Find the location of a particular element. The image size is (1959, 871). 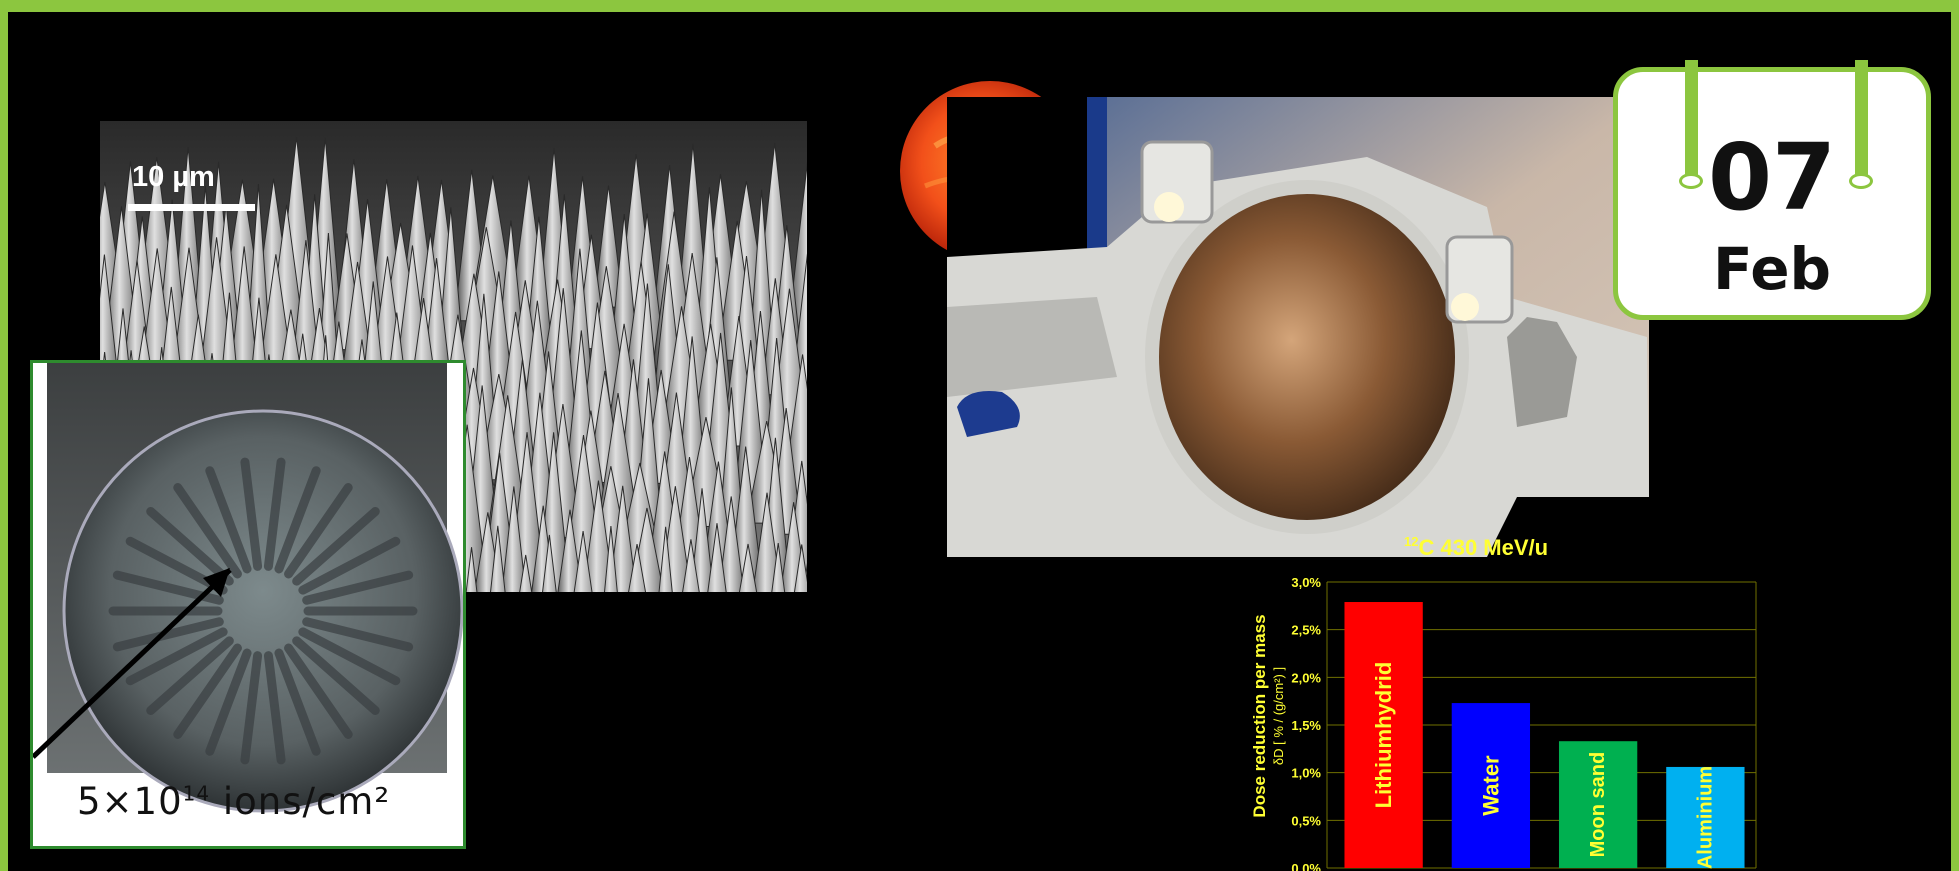

bar-label: Water is located at coordinates (1490, 785).